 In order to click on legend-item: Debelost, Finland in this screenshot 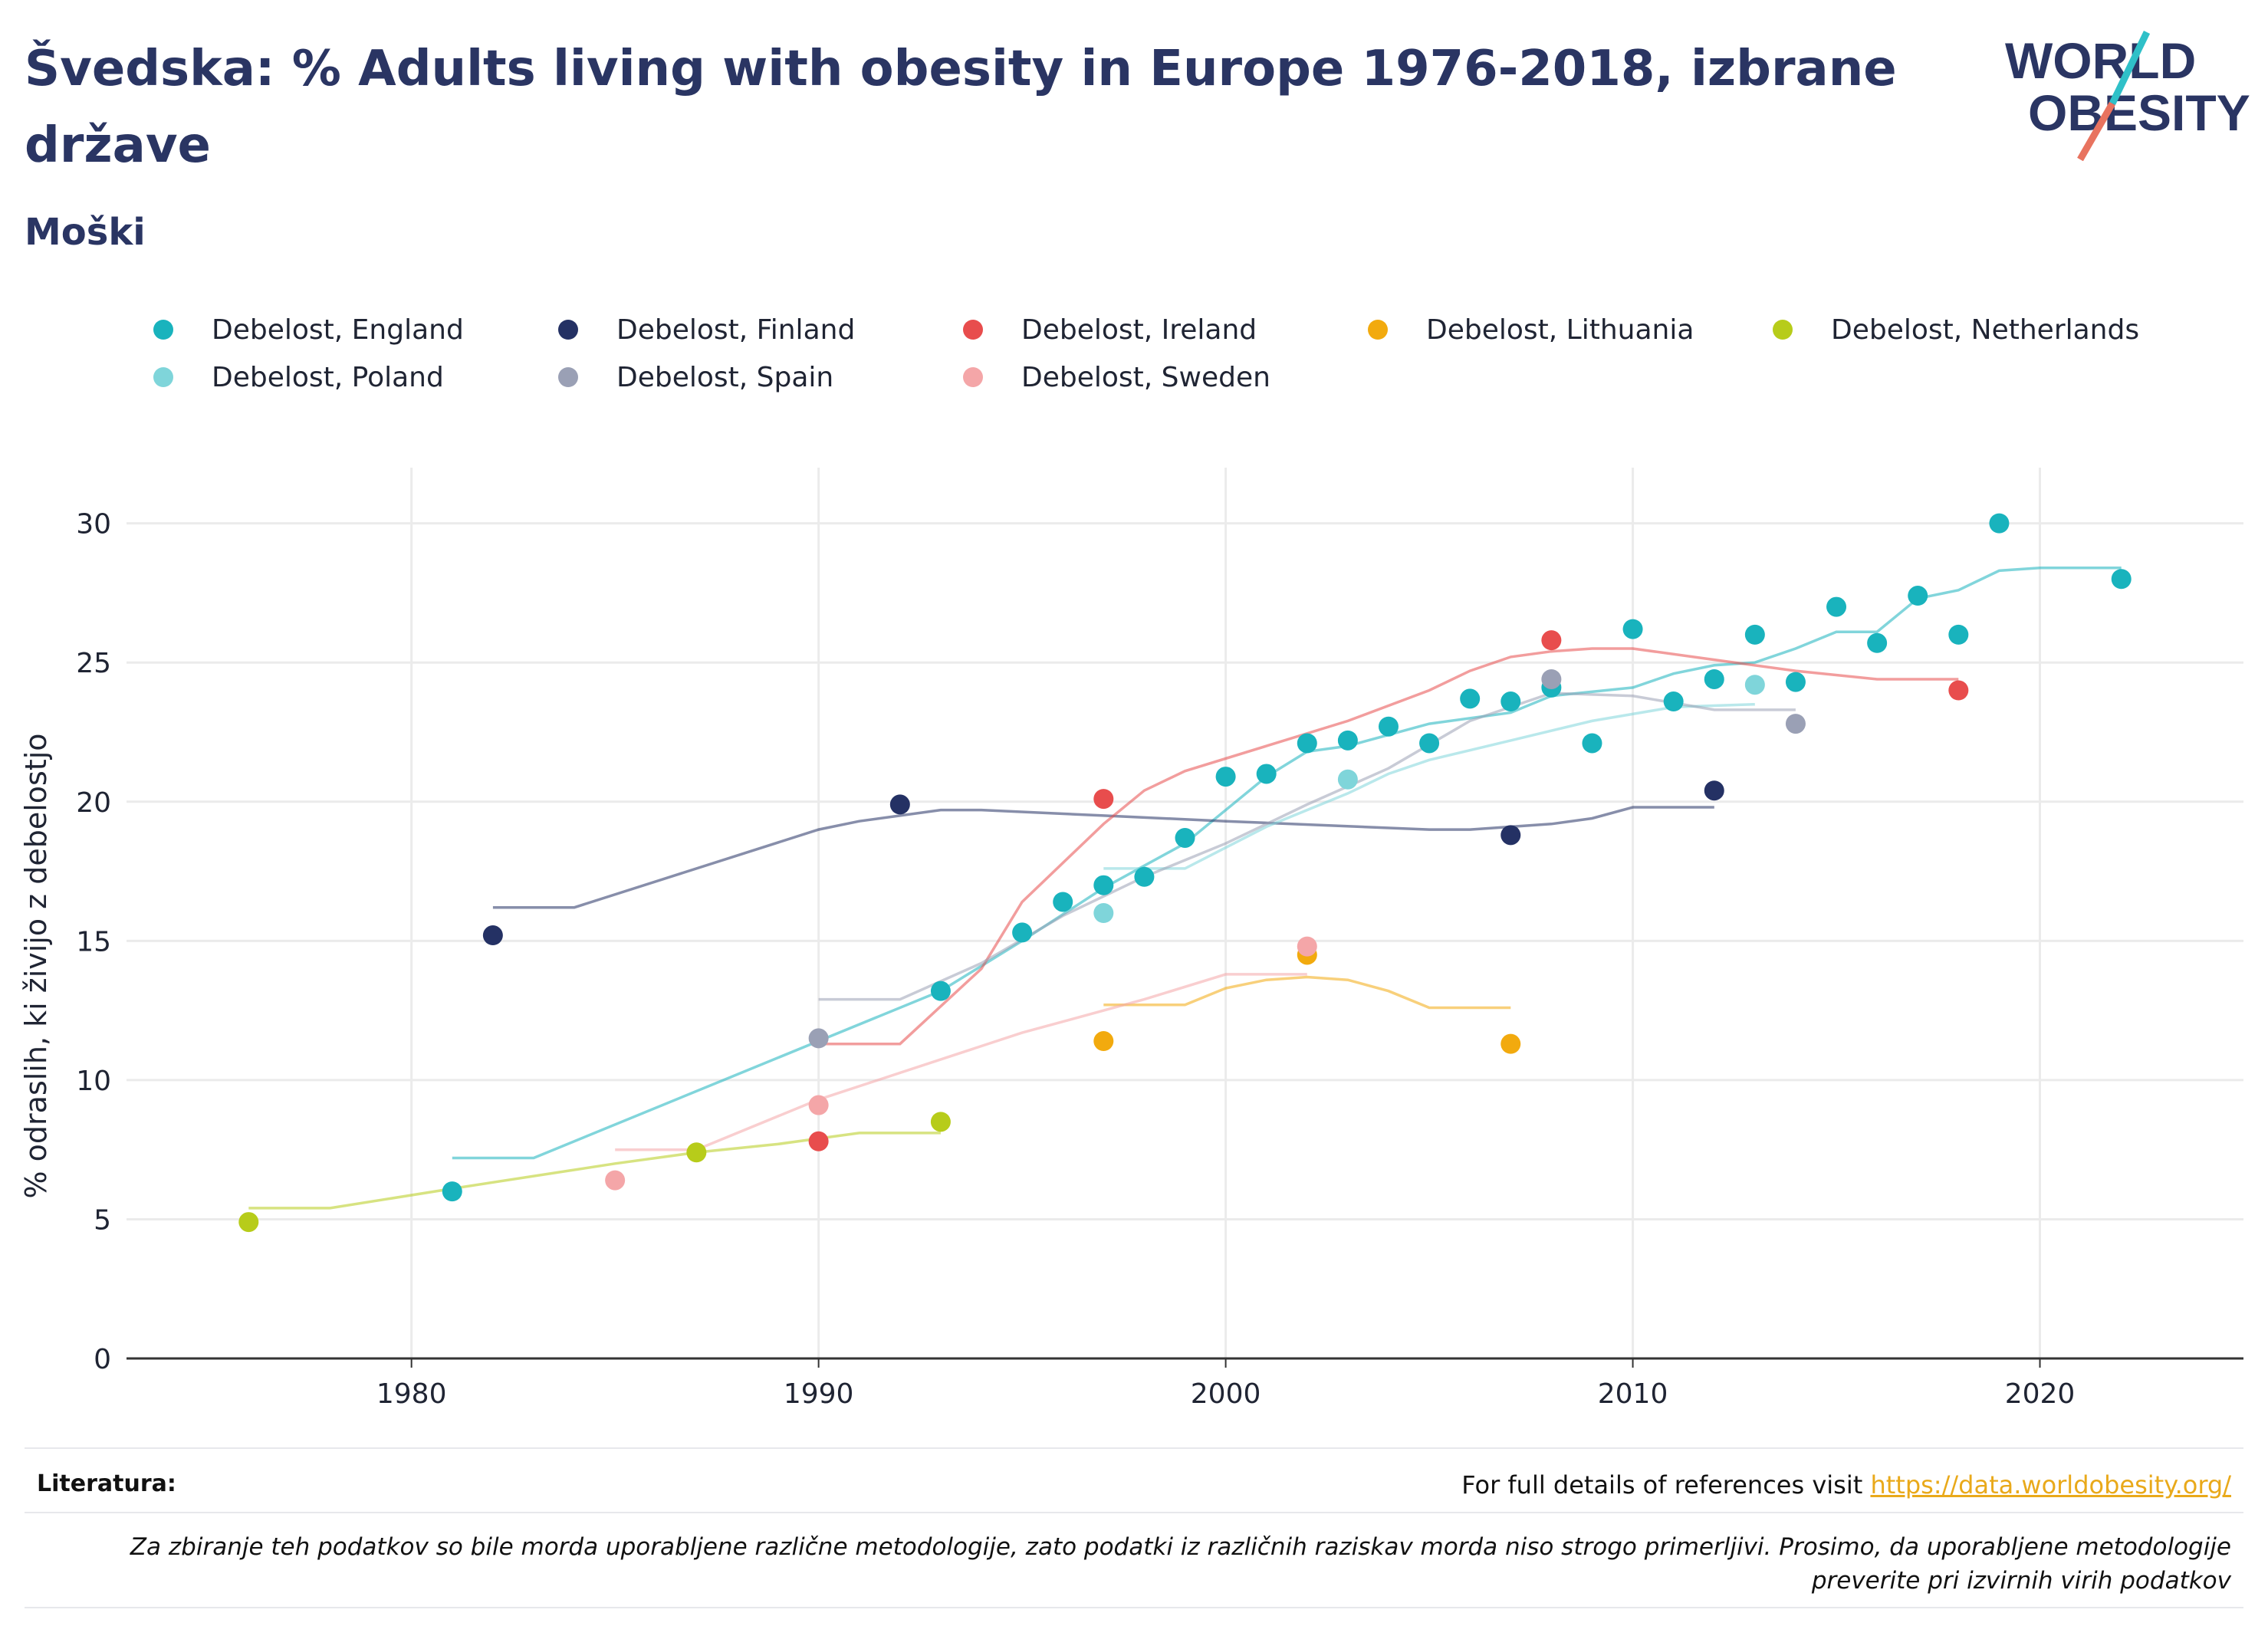, I will do `click(706, 330)`.